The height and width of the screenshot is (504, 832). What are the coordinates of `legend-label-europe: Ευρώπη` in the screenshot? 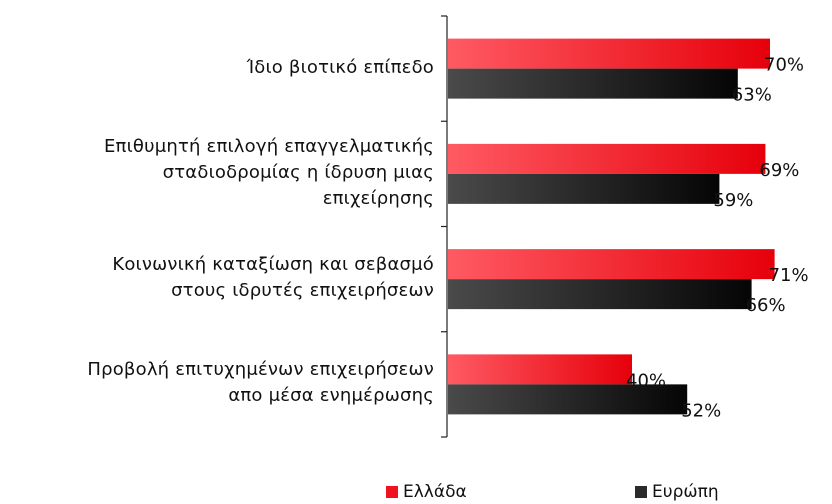 It's located at (685, 492).